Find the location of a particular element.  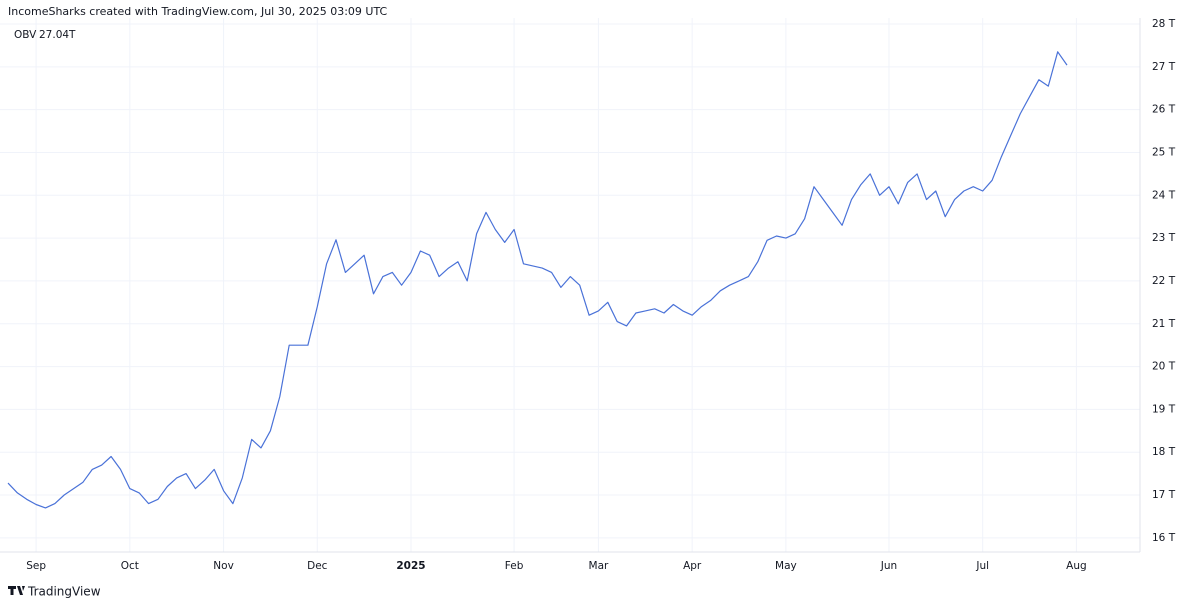

y-tick-label: 27 T is located at coordinates (1164, 67).